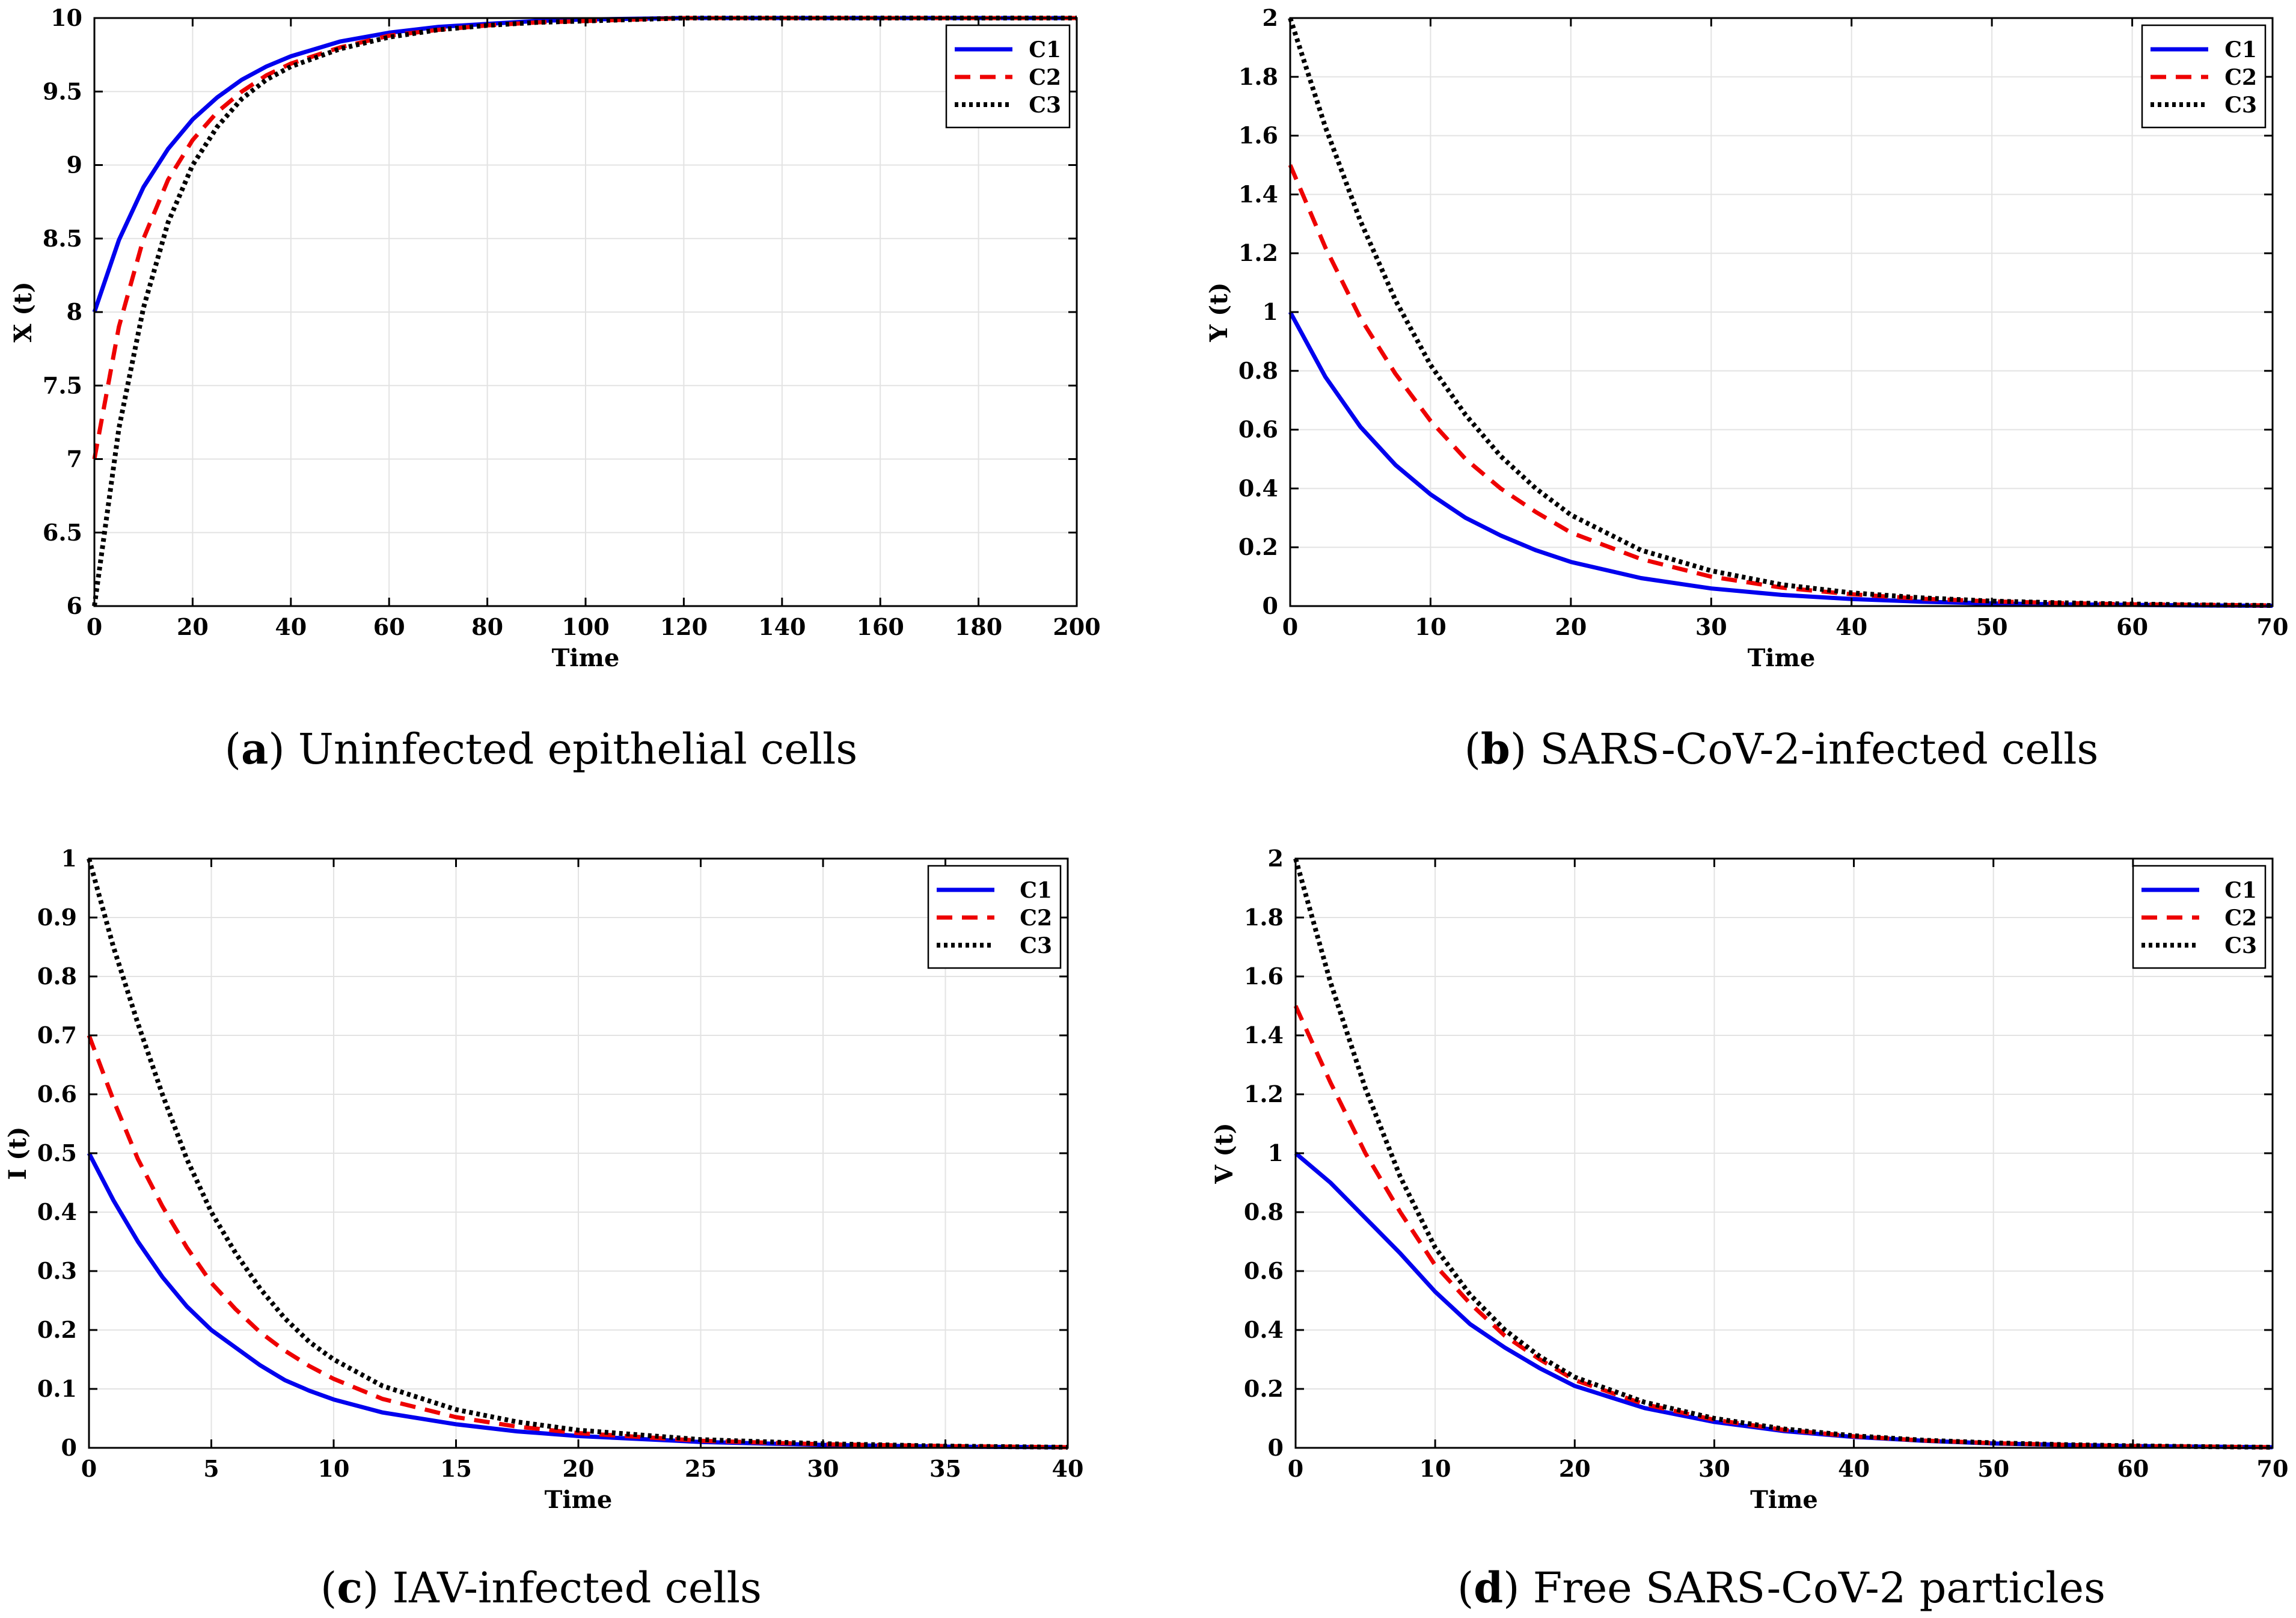 This screenshot has height=1618, width=2296. Describe the element at coordinates (1571, 626) in the screenshot. I see `x-tick-label-b: 20` at that location.